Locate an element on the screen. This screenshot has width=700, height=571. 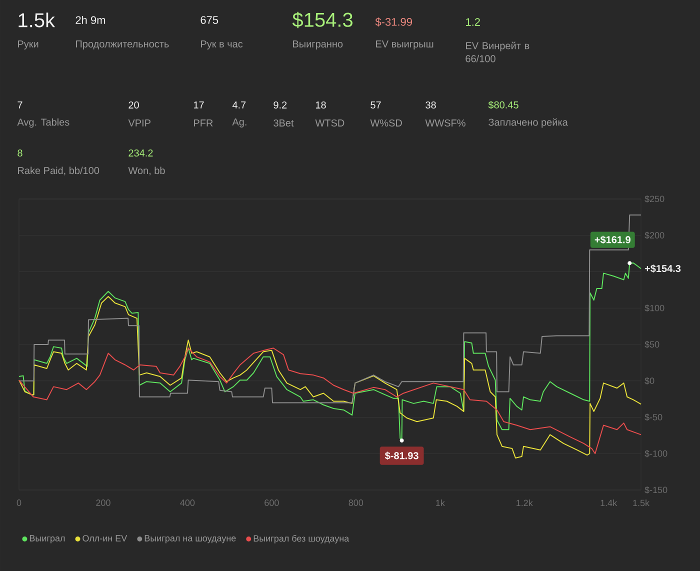
text: 7 is located at coordinates (20, 105).